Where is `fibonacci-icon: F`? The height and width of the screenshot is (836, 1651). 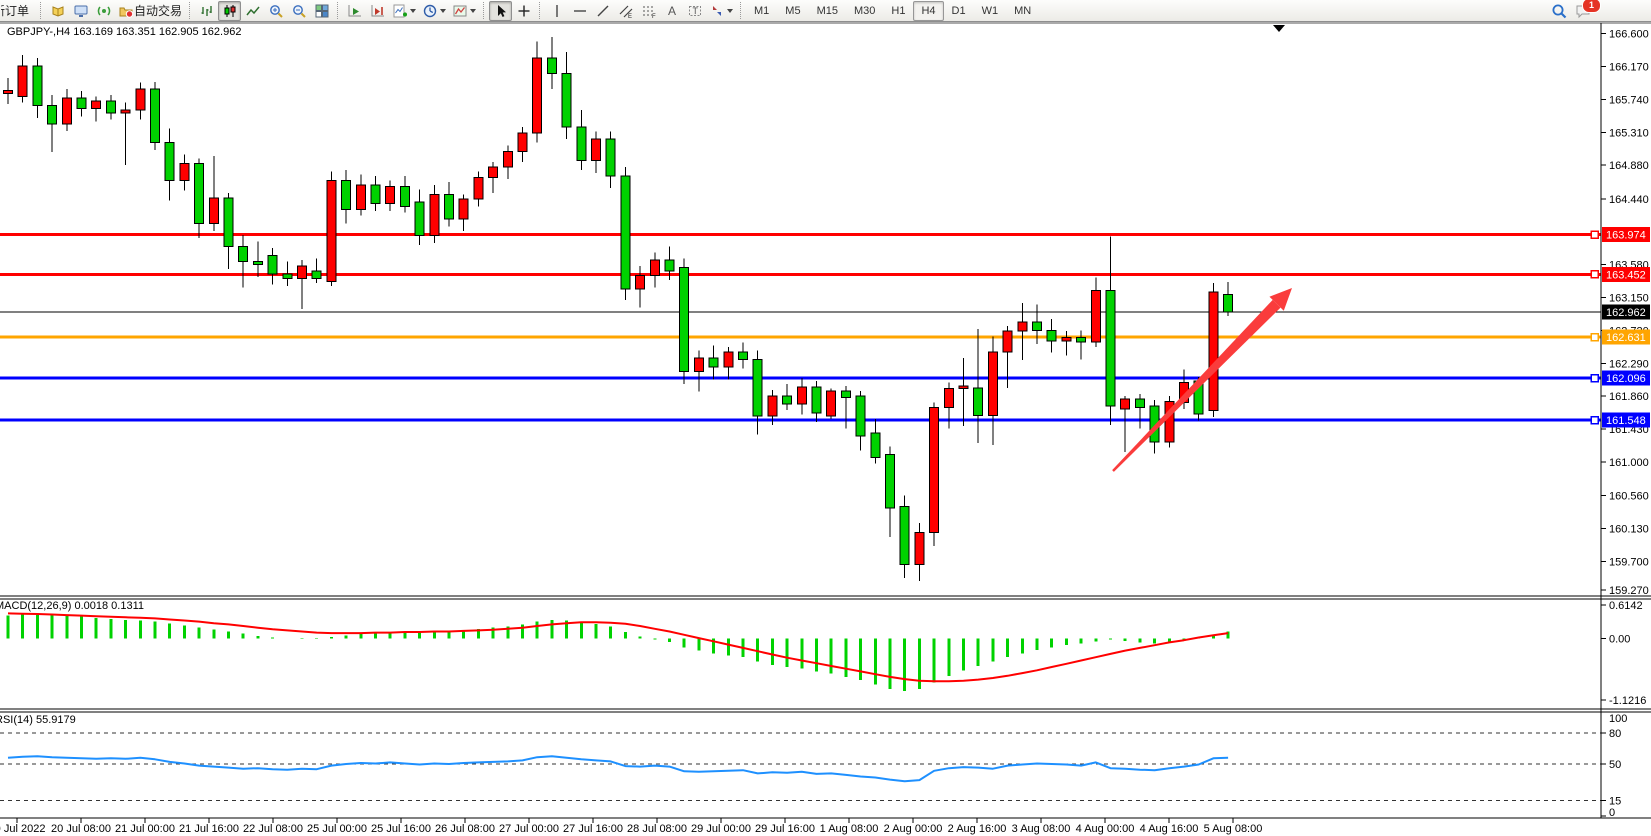
fibonacci-icon: F is located at coordinates (649, 12).